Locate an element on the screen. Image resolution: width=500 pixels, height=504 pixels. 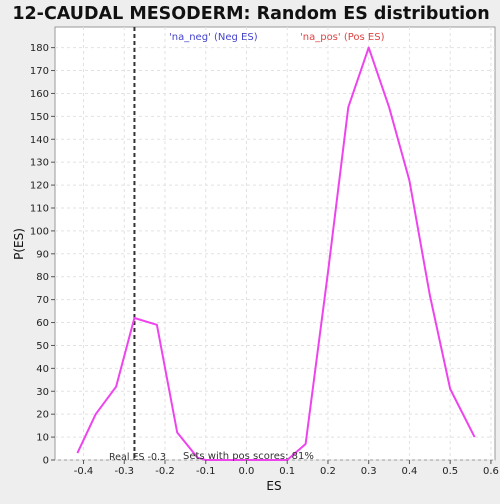
y-tick-label: 120 is located at coordinates (39, 186).